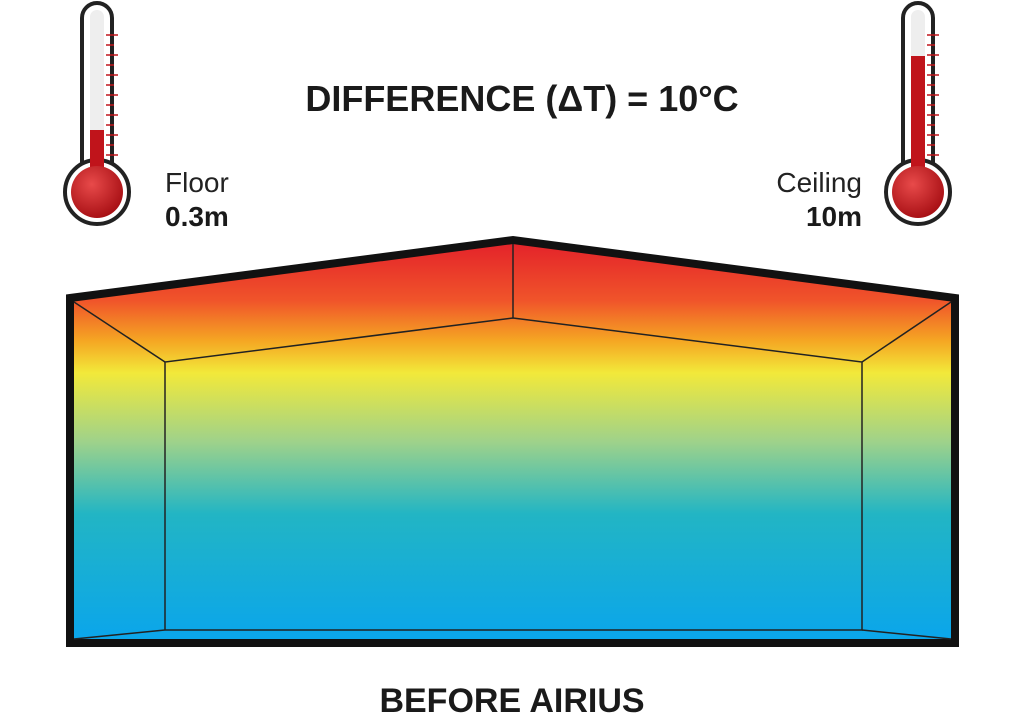  I want to click on title: DIFFERENCE (ΔT) = 10°C, so click(521, 98).